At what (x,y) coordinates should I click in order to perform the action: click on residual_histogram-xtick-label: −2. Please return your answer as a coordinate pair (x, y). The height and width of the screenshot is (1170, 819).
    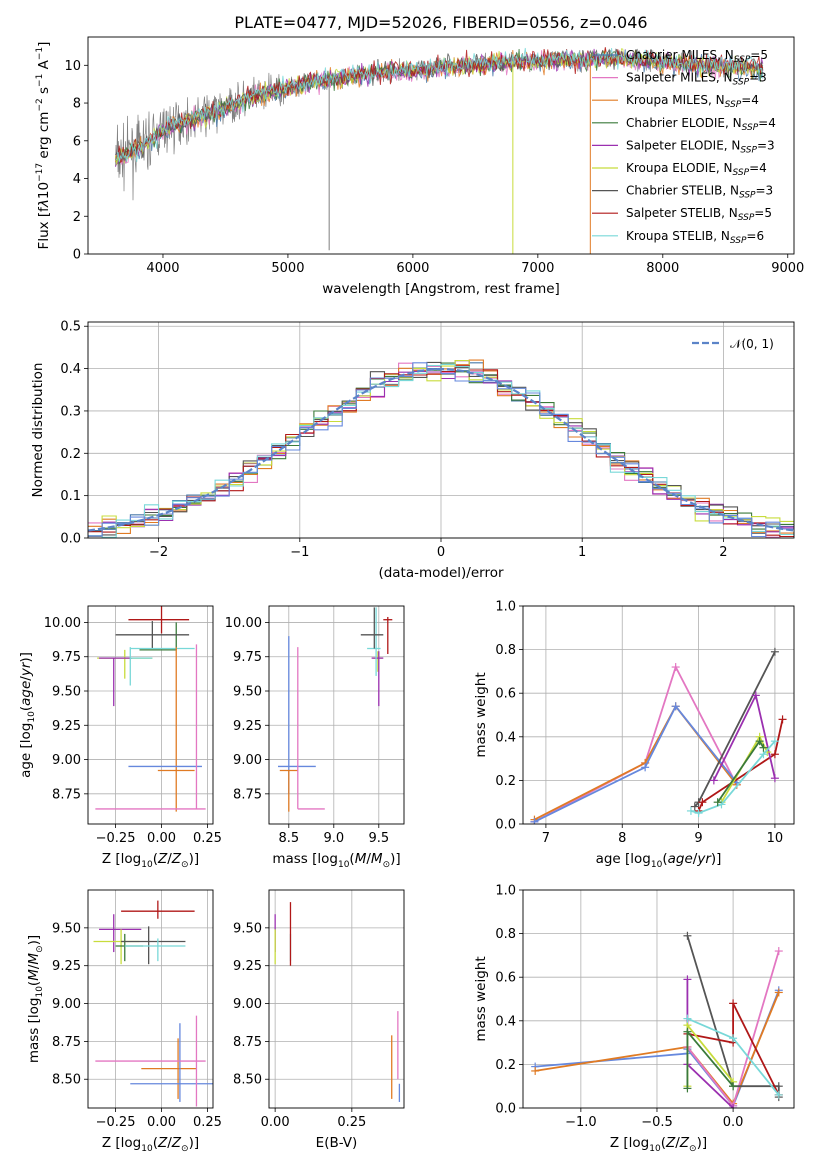
    Looking at the image, I should click on (158, 552).